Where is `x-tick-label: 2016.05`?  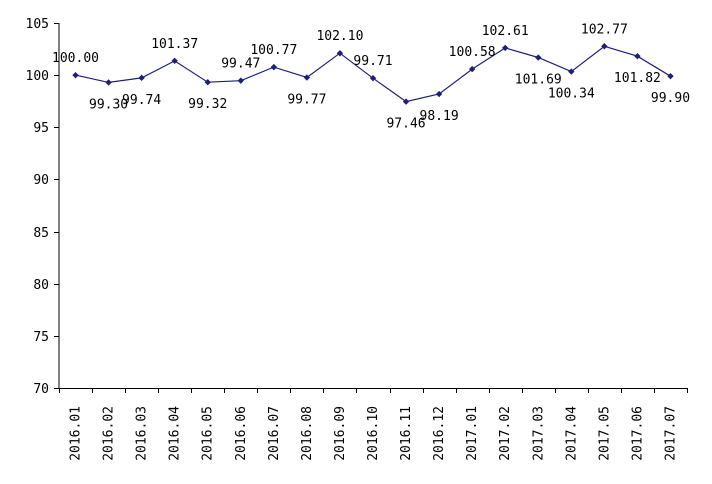 x-tick-label: 2016.05 is located at coordinates (208, 433).